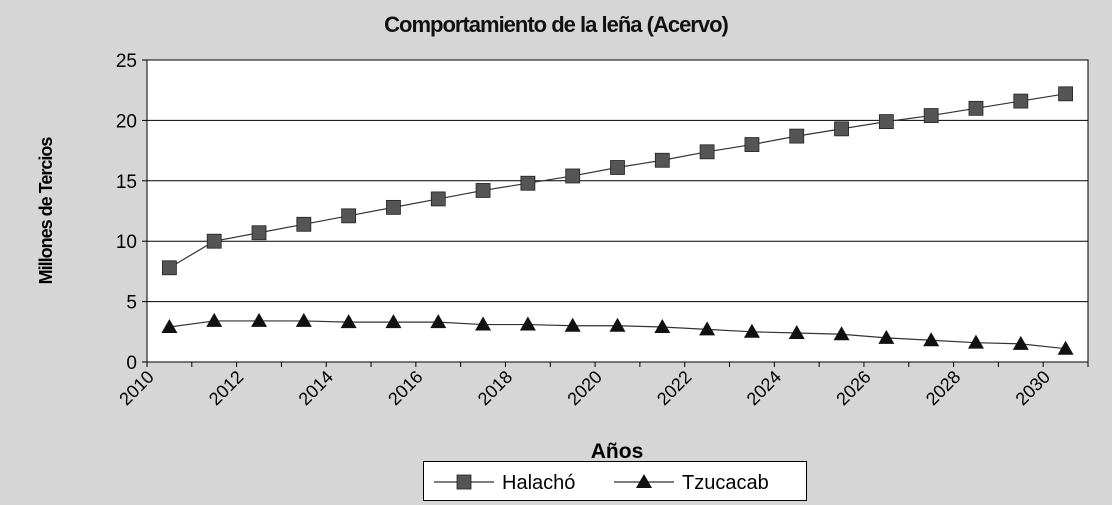 The image size is (1112, 505). What do you see at coordinates (131, 363) in the screenshot?
I see `y-tick-label: 0` at bounding box center [131, 363].